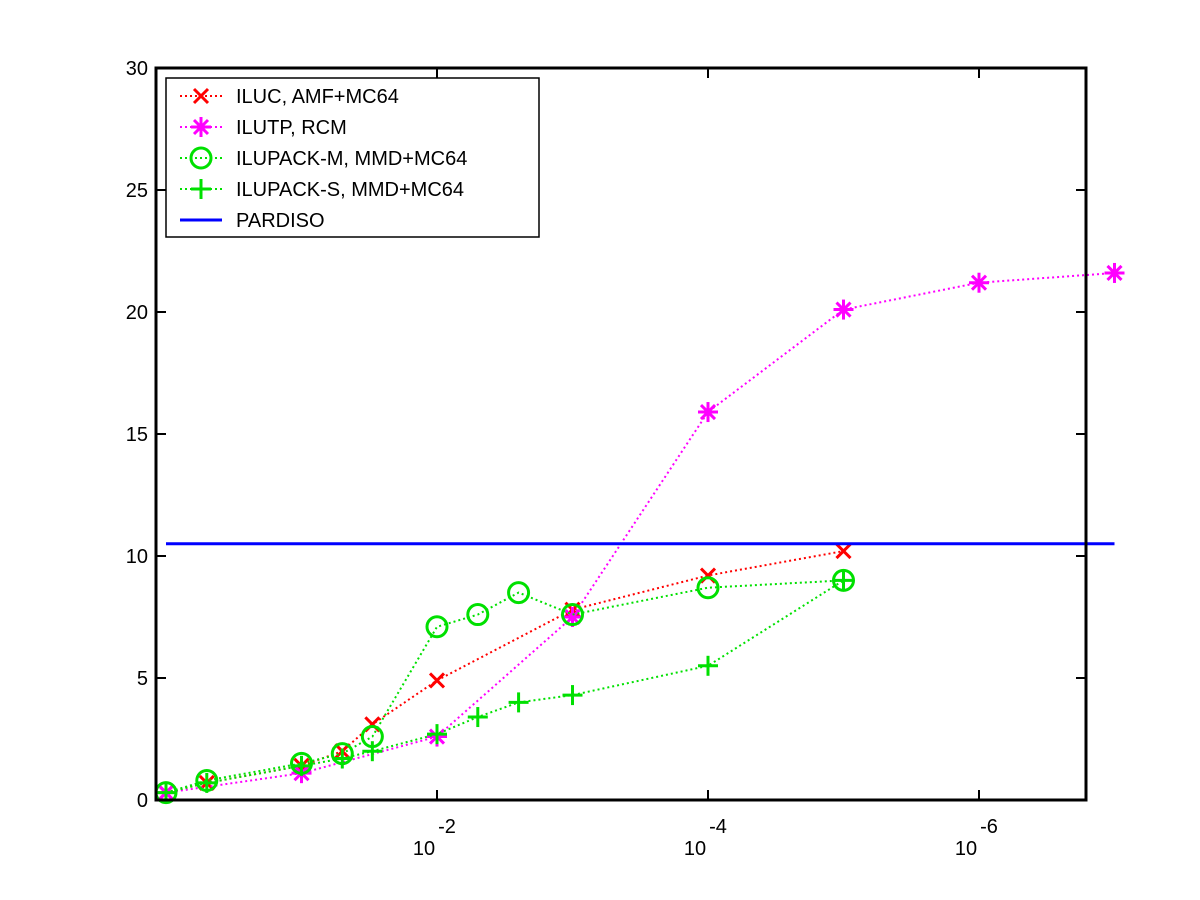  I want to click on y-tick-label: 25, so click(137, 191).